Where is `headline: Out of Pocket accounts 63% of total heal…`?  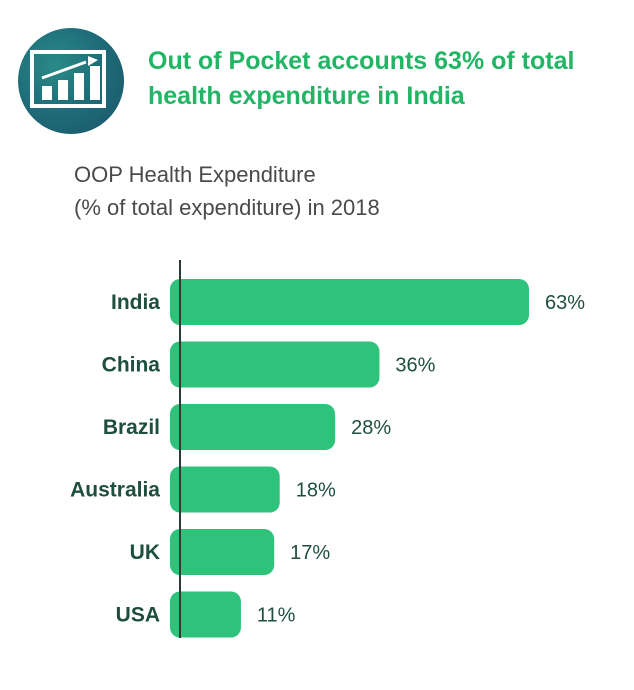 headline: Out of Pocket accounts 63% of total heal… is located at coordinates (383, 79).